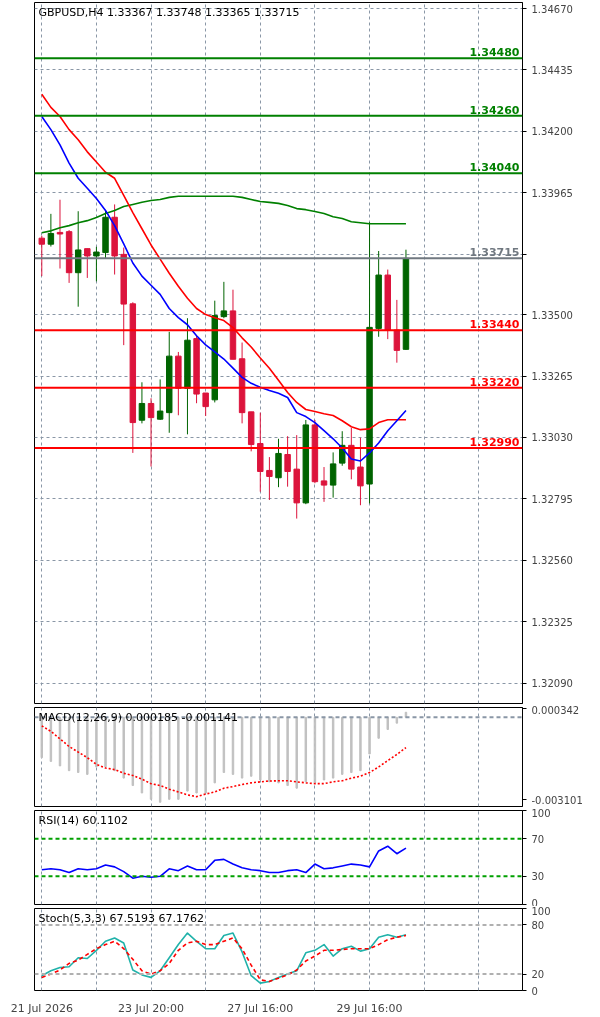 This screenshot has width=600, height=1017. I want to click on y-tick-label: 1.34670, so click(552, 9).